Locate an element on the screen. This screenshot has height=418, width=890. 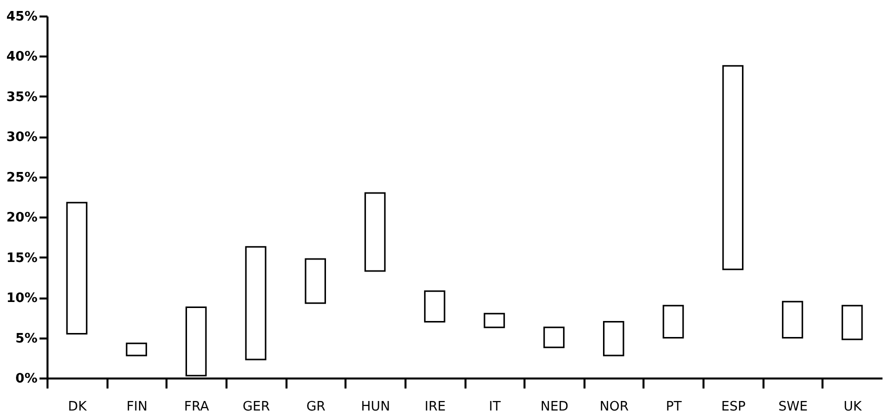
y-tick-label: 20% is located at coordinates (22, 218).